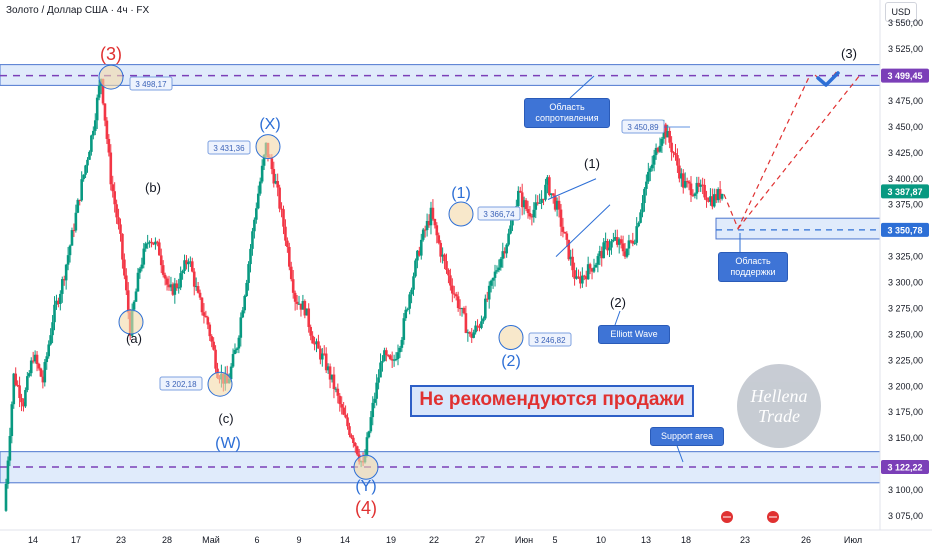 This screenshot has width=932, height=550. Describe the element at coordinates (905, 153) in the screenshot. I see `y-tick-label: 3 425,00` at that location.